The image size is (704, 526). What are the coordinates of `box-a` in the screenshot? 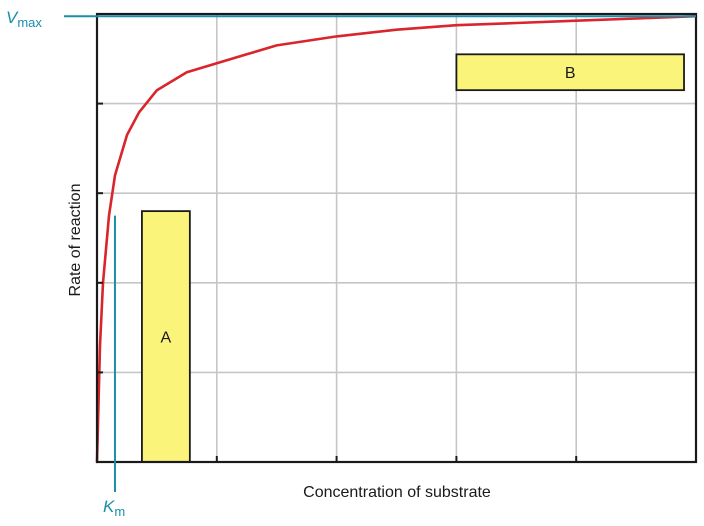 It's located at (166, 336).